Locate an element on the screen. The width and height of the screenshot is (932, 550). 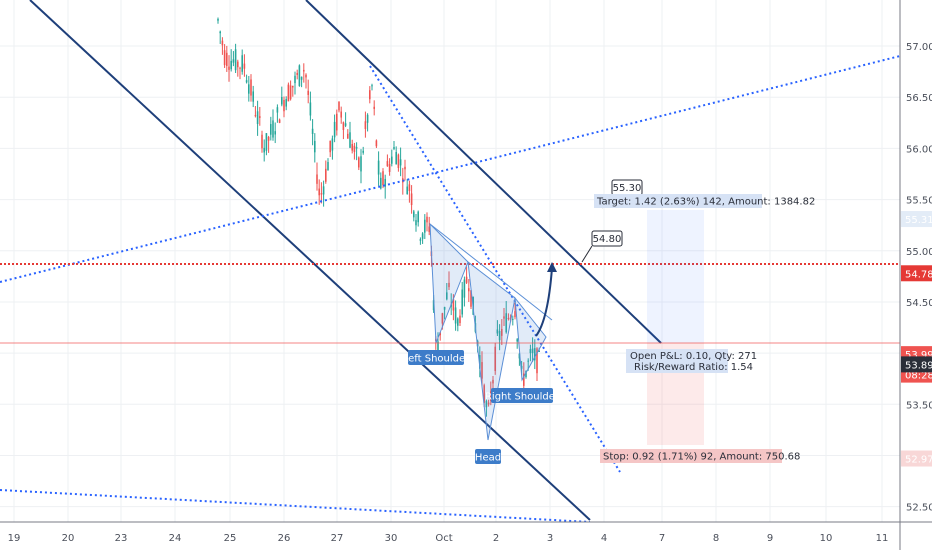
x-tick-label: Oct is located at coordinates (443, 538).